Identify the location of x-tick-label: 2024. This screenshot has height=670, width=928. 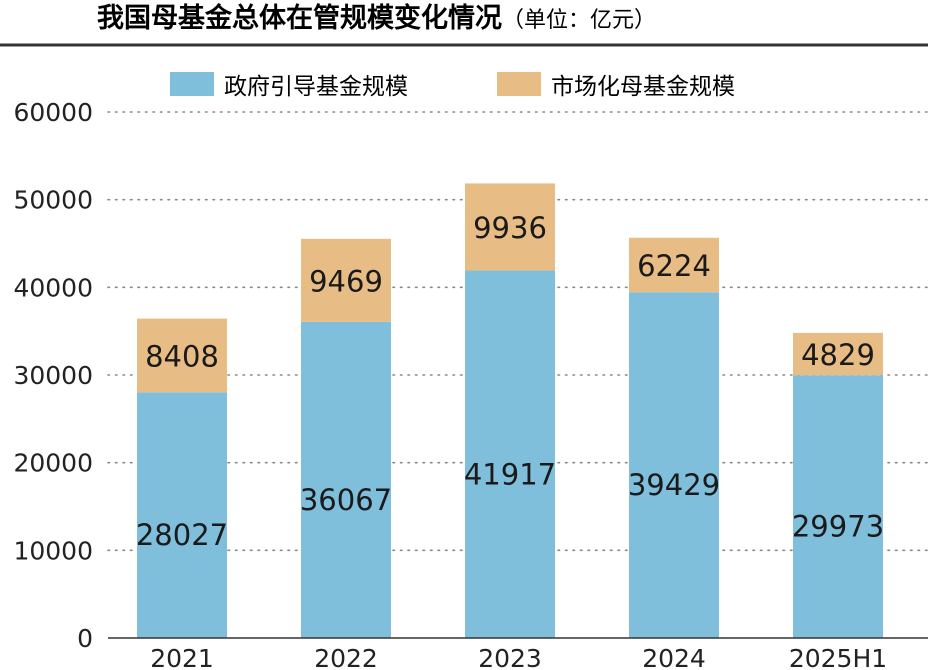
(674, 657).